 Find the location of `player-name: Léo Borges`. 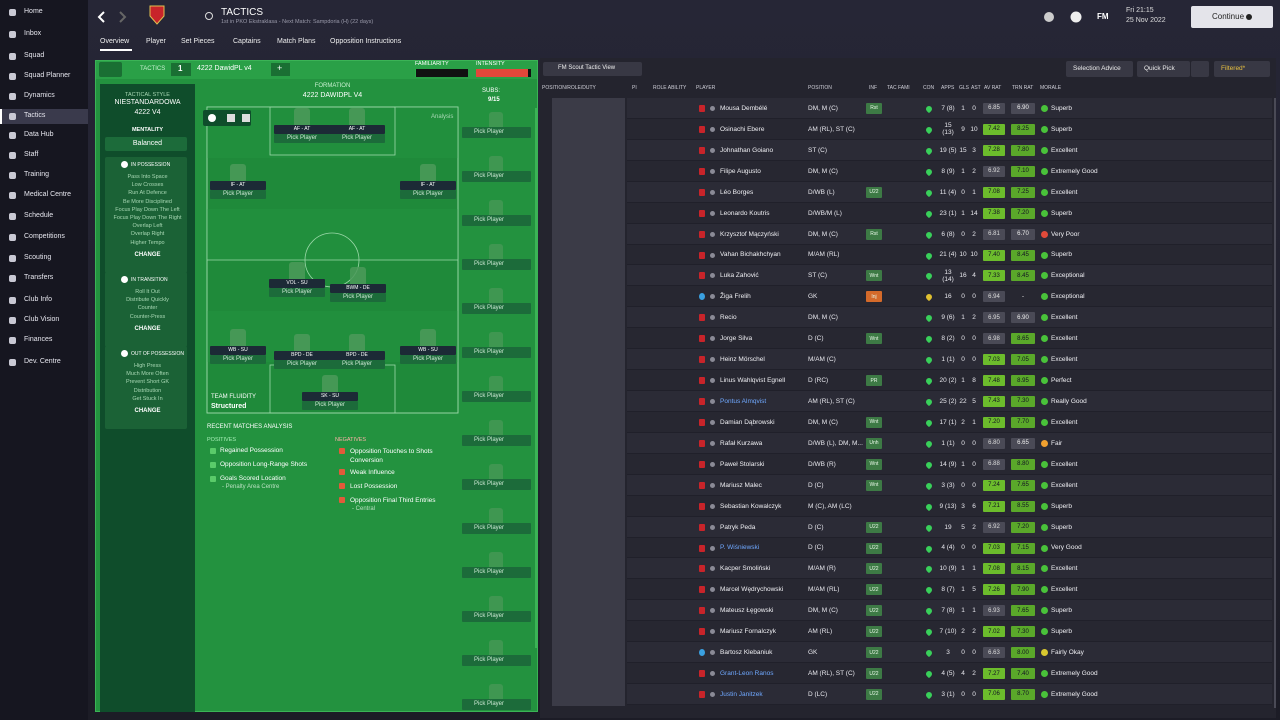

player-name: Léo Borges is located at coordinates (737, 192).